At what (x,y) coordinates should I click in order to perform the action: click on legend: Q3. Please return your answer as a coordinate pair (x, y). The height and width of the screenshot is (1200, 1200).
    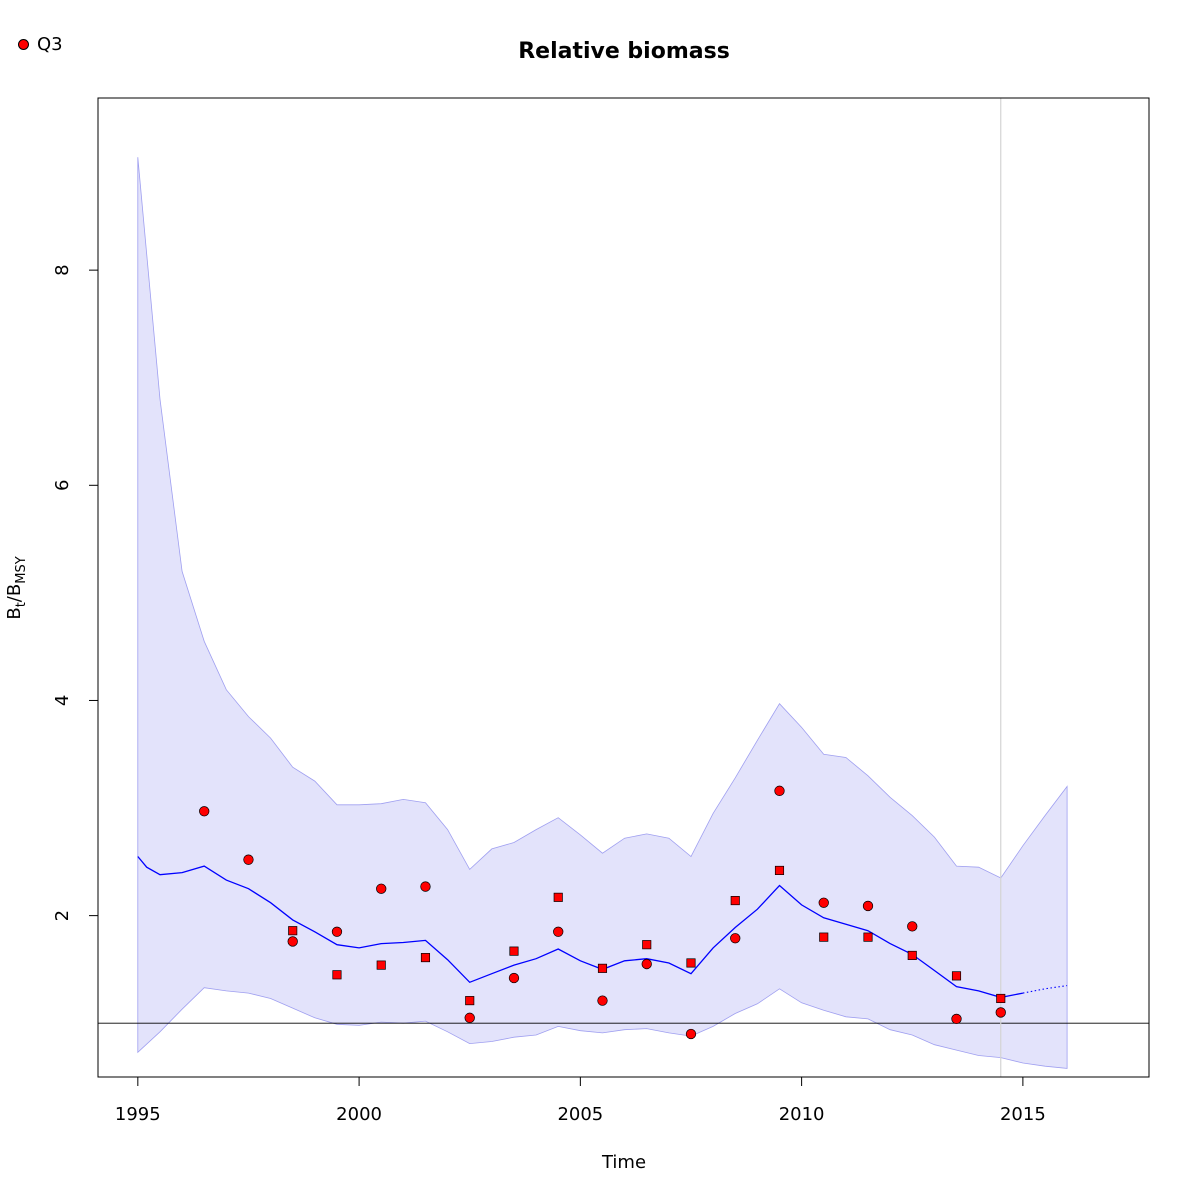
    Looking at the image, I should click on (40, 44).